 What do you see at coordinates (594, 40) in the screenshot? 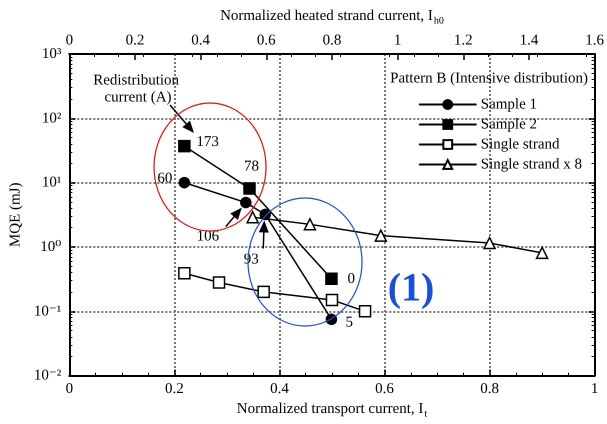
I see `x2-tick-label: 1.6` at bounding box center [594, 40].